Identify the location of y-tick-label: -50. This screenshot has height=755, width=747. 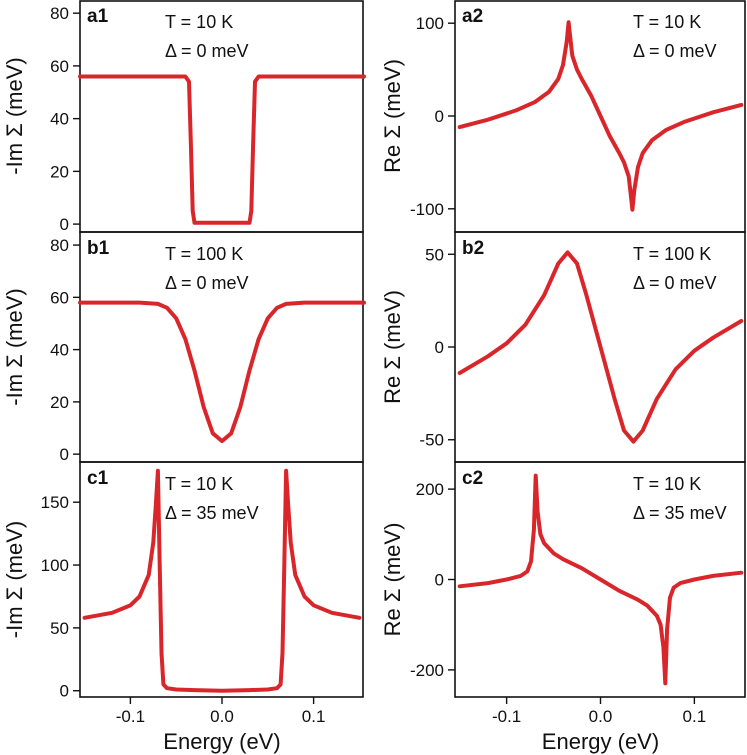
(431, 440).